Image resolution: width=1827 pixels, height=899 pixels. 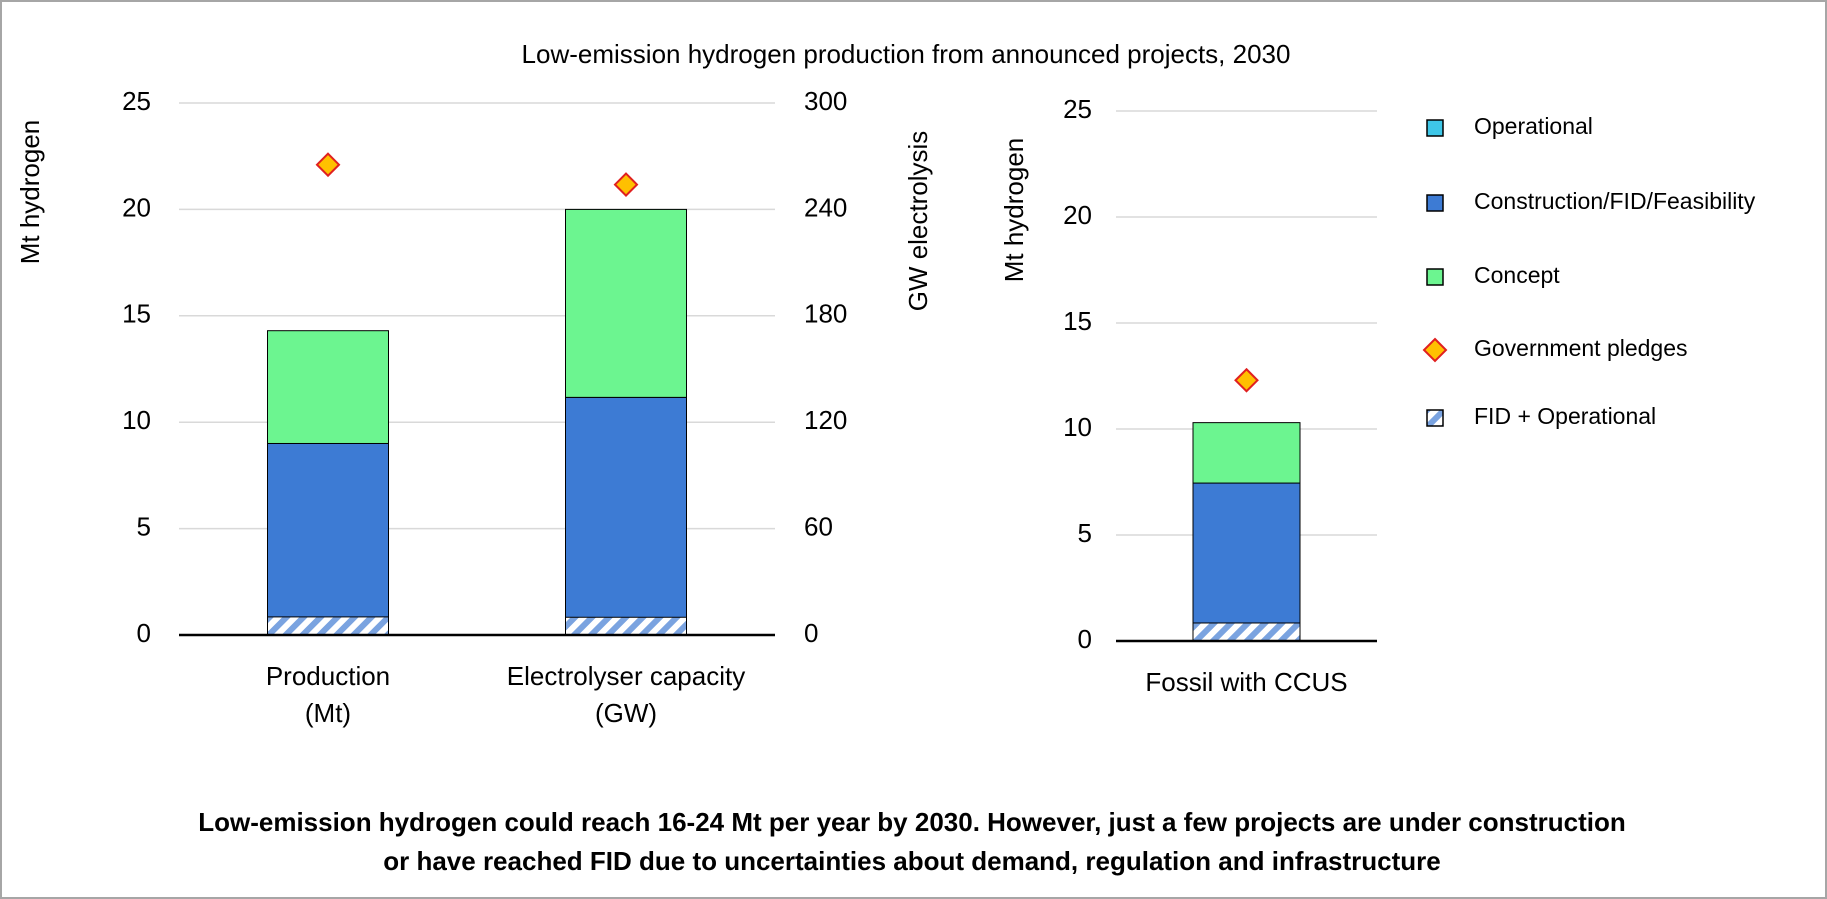 I want to click on y2-tick-label: 240, so click(x=825, y=207).